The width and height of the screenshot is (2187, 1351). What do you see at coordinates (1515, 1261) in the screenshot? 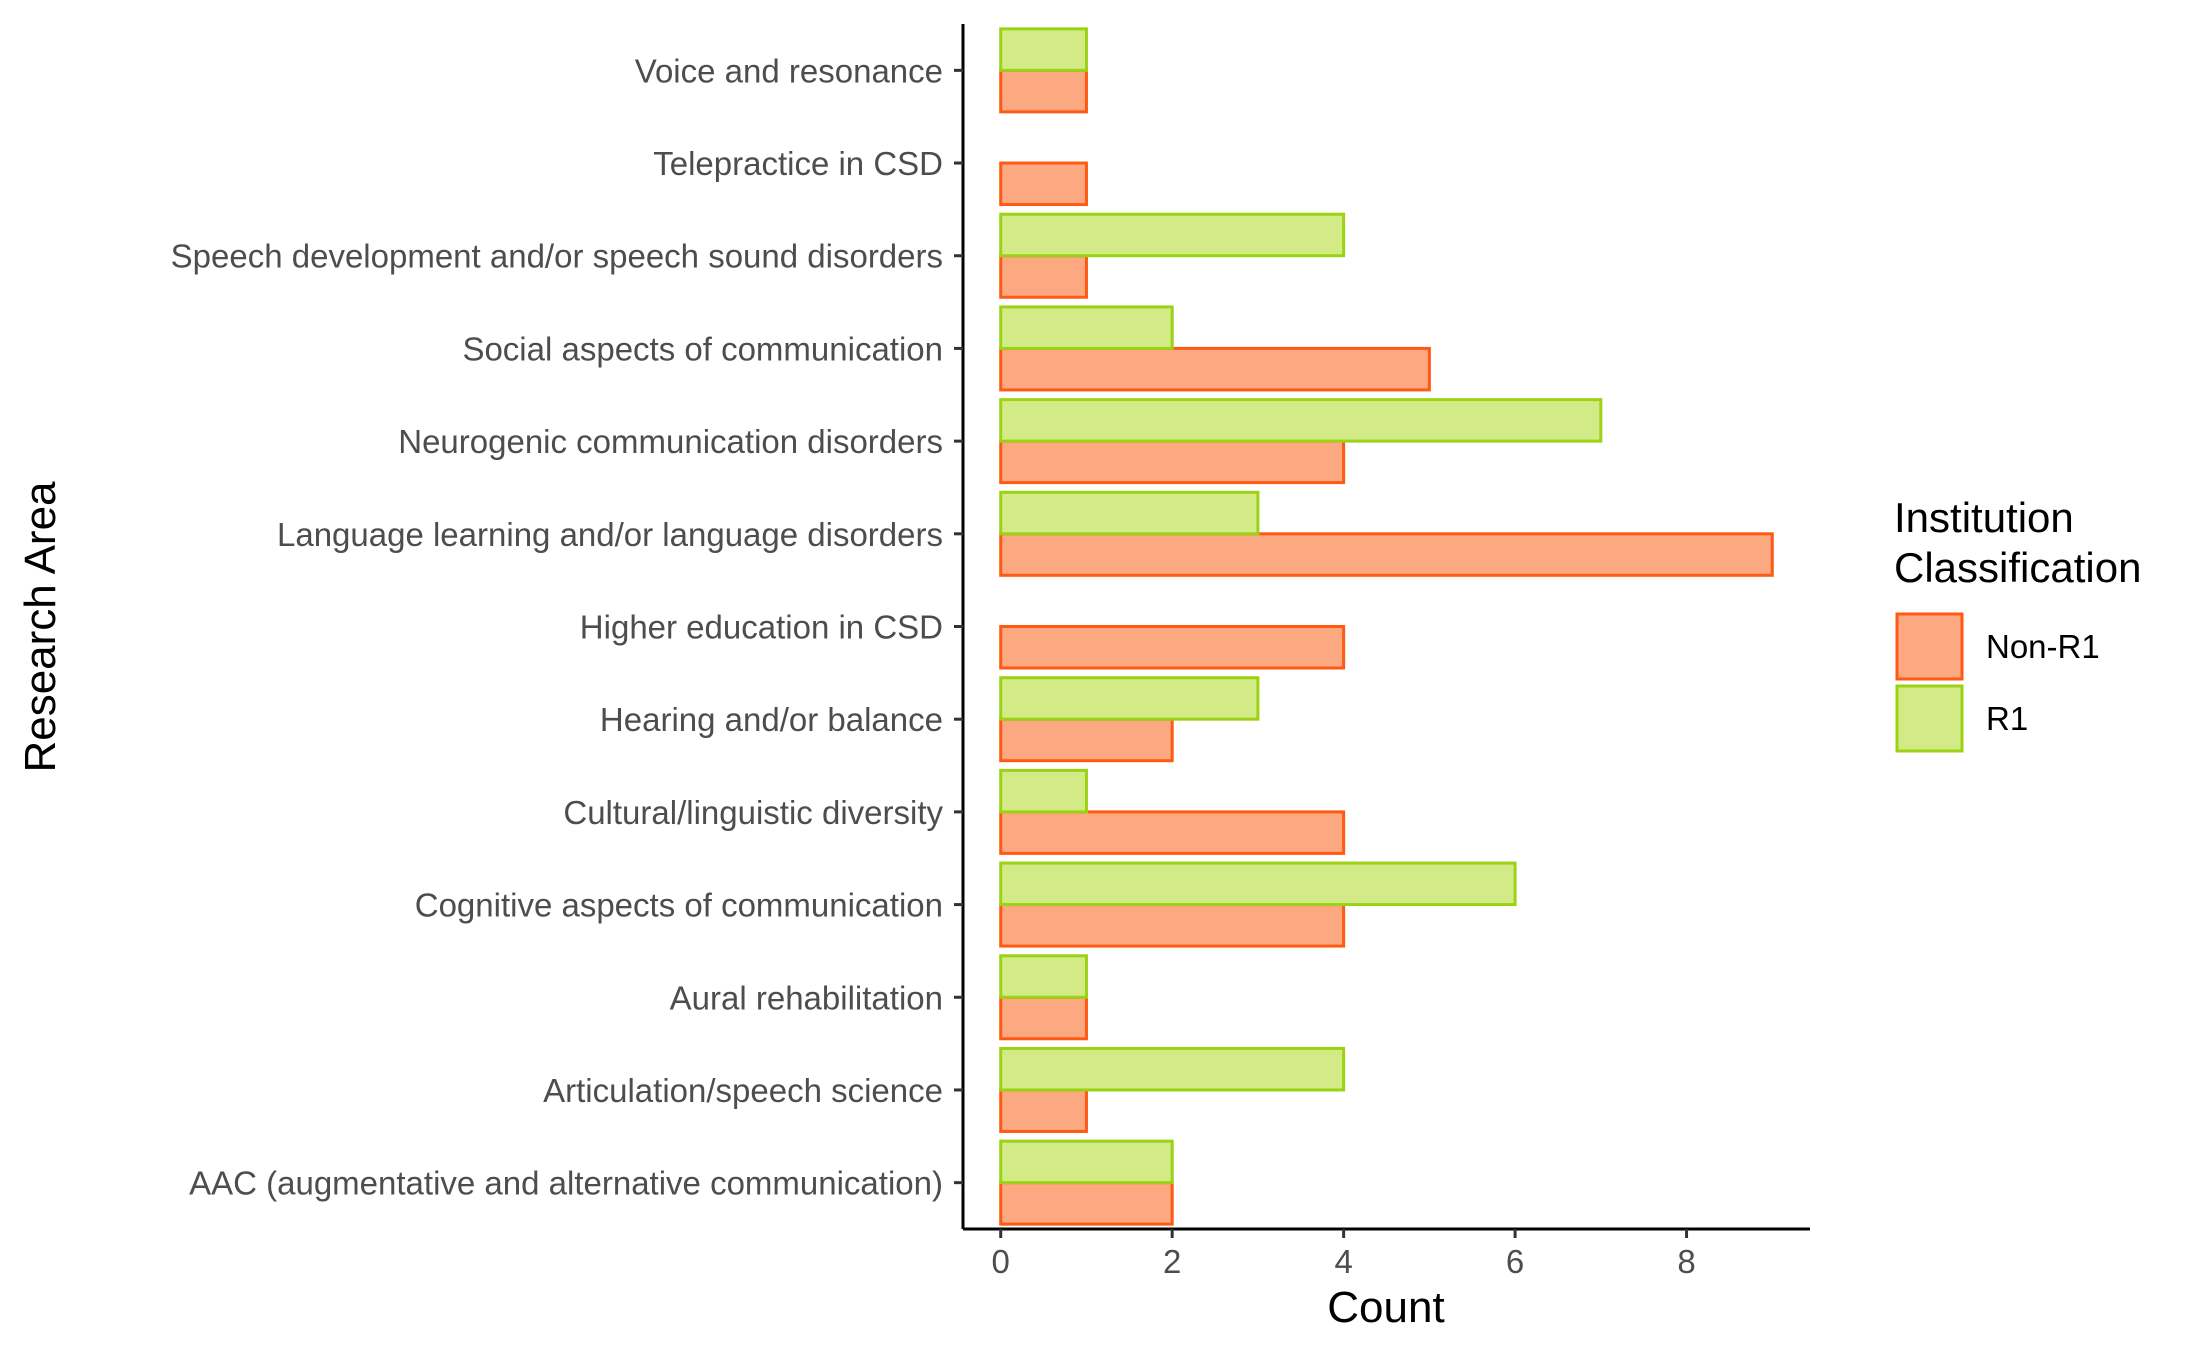
I see `x-tick-label: 6` at bounding box center [1515, 1261].